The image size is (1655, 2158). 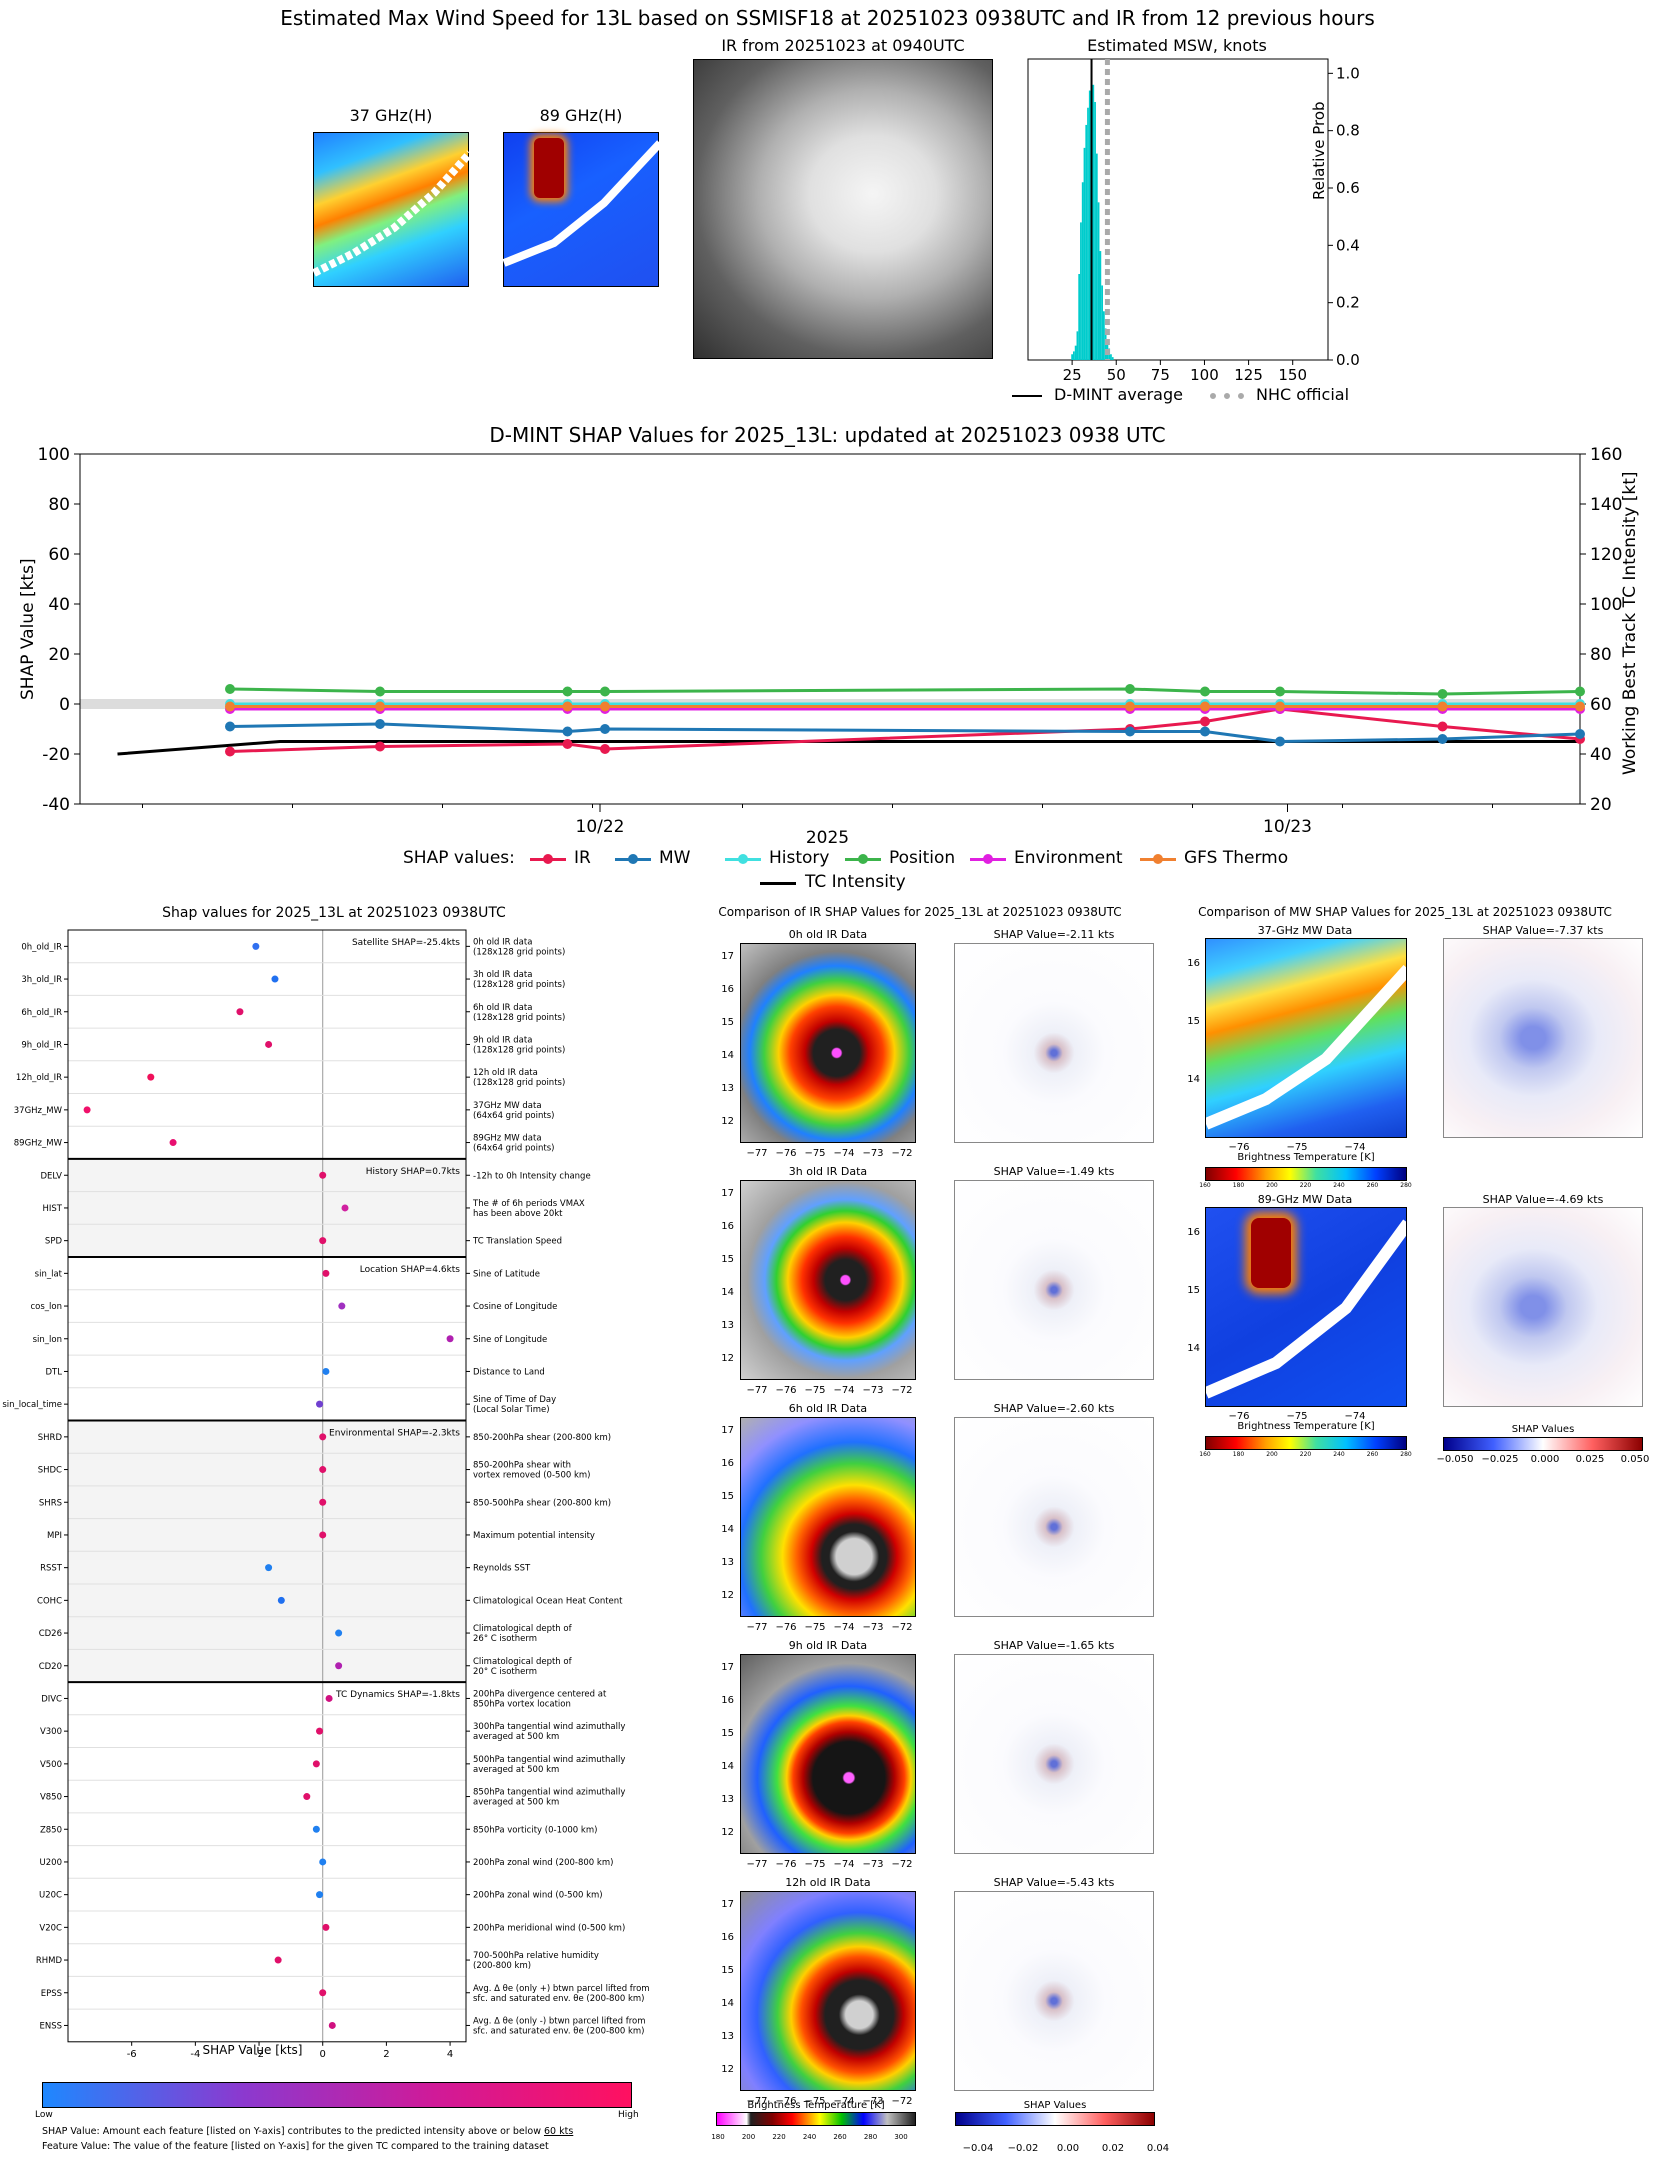 What do you see at coordinates (502, 942) in the screenshot?
I see `feature-desc: 0h old IR data` at bounding box center [502, 942].